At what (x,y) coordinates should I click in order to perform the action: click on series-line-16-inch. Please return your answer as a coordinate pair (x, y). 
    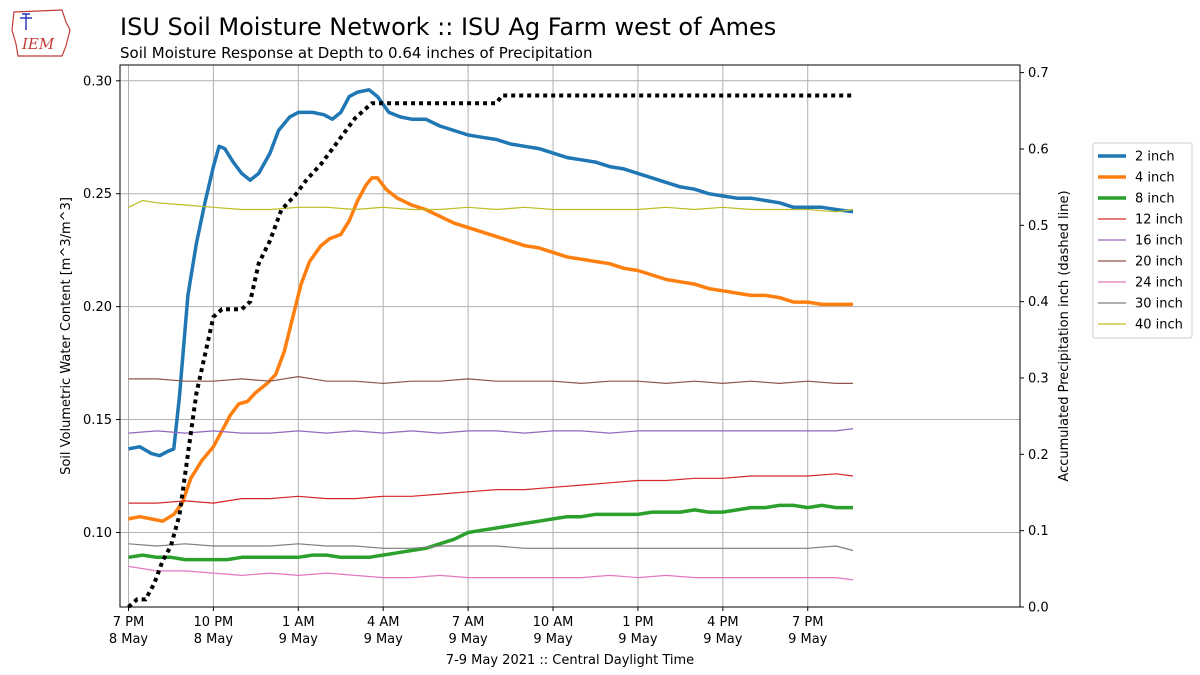
    Looking at the image, I should click on (491, 431).